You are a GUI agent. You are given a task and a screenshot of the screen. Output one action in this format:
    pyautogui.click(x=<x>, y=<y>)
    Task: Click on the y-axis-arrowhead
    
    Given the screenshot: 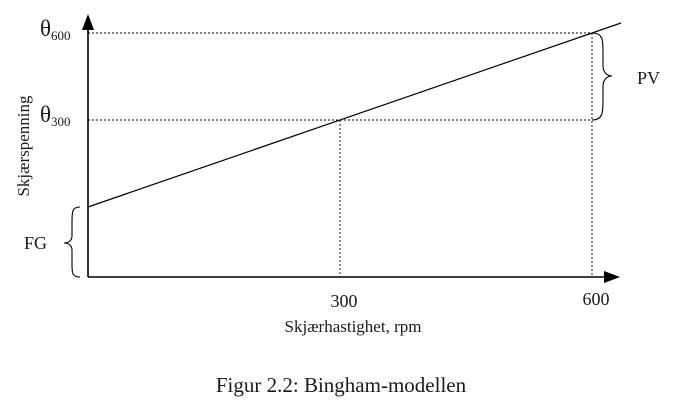 What is the action you would take?
    pyautogui.click(x=88, y=22)
    